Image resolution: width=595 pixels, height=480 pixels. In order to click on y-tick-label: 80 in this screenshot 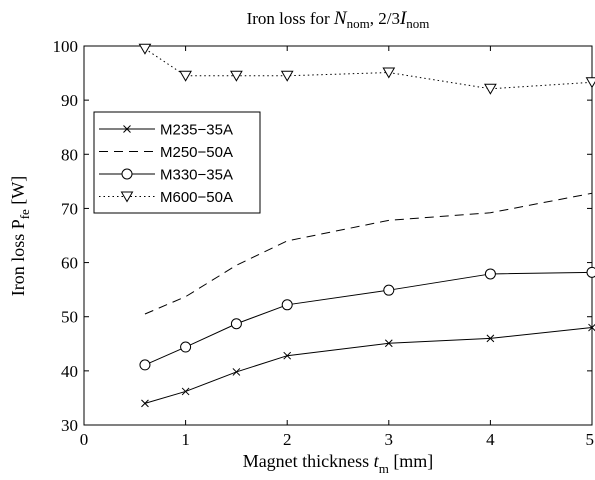, I will do `click(69, 154)`.